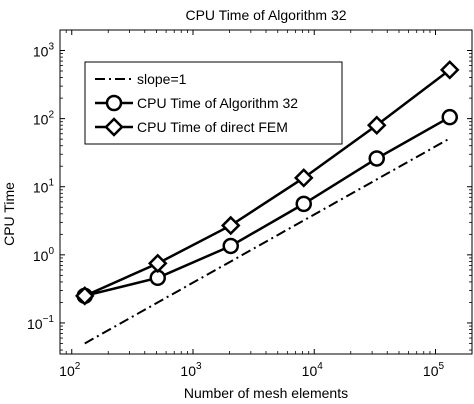  I want to click on chart-title: CPU Time of Algorithm 32, so click(265, 15).